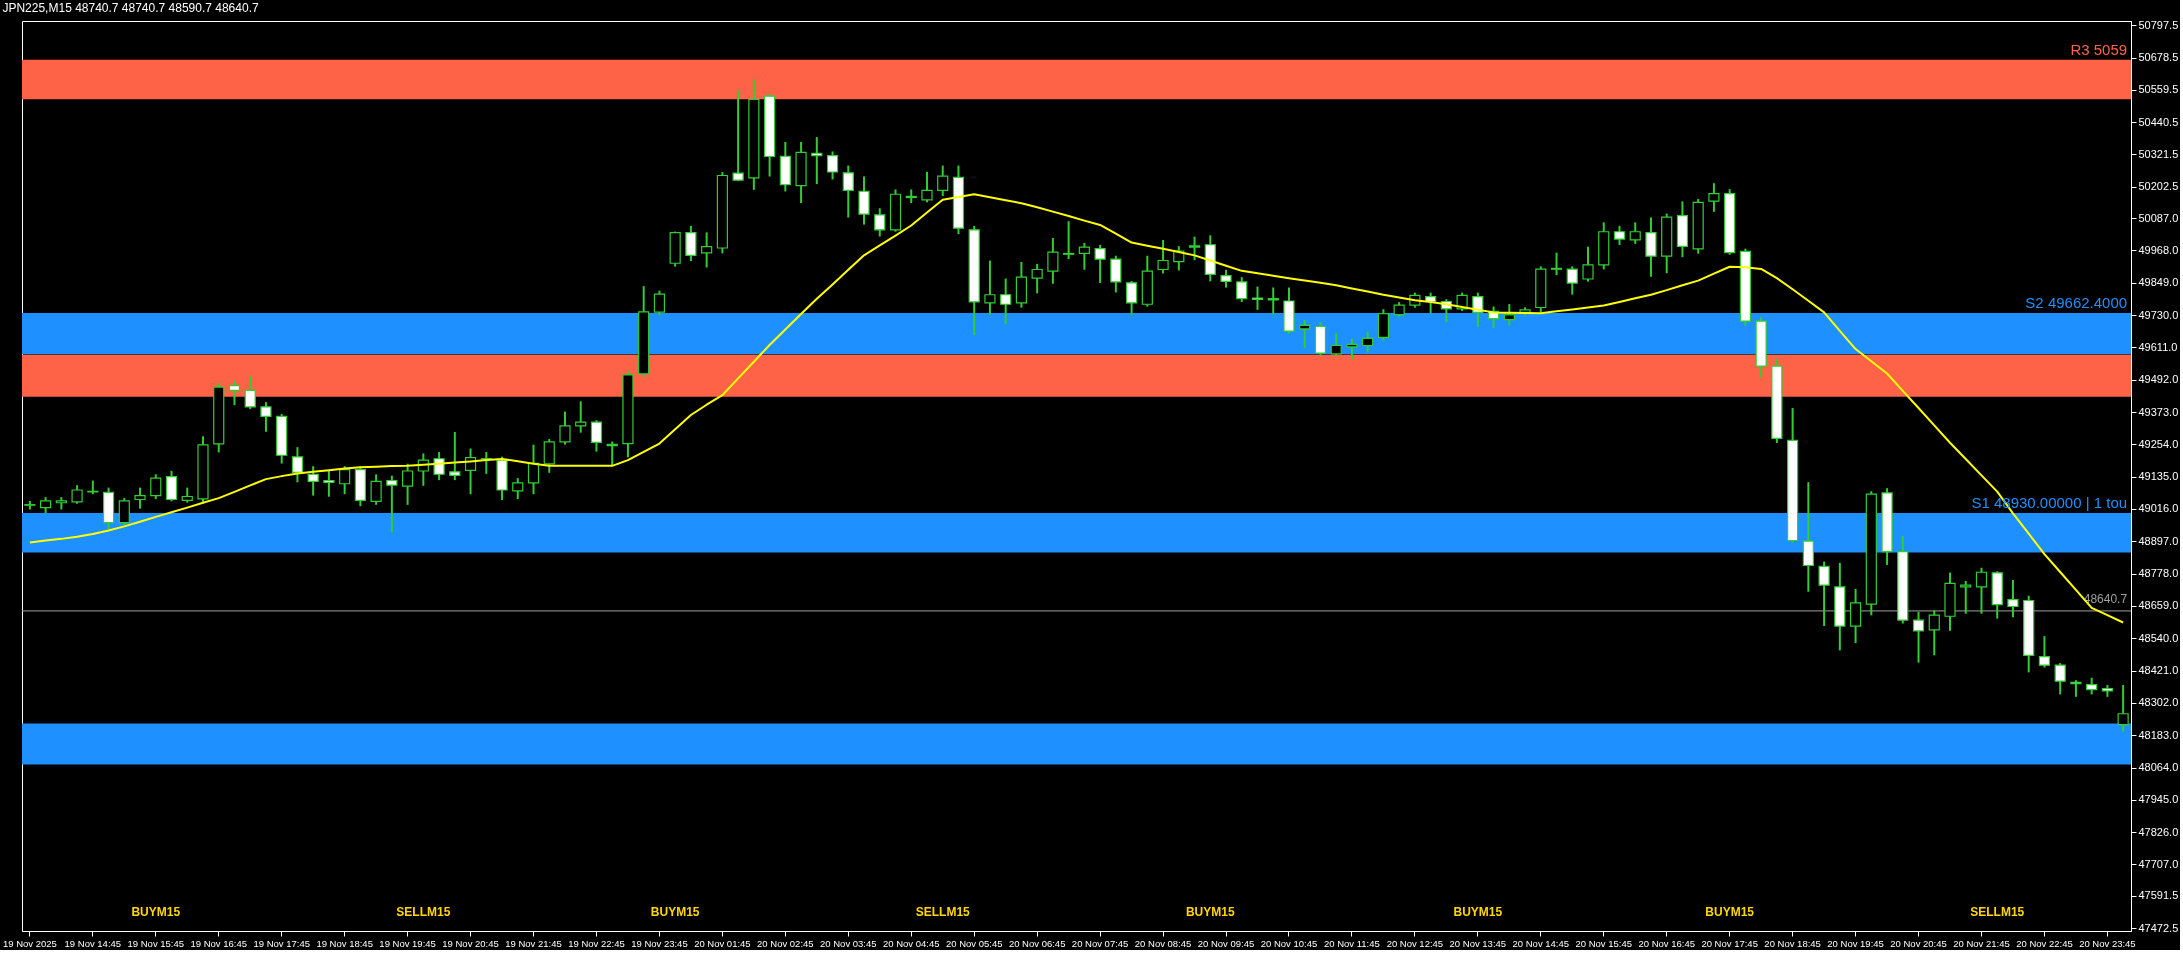 The image size is (2183, 954). Describe the element at coordinates (1855, 943) in the screenshot. I see `x-tick-label: 20 Nov 19:45` at that location.